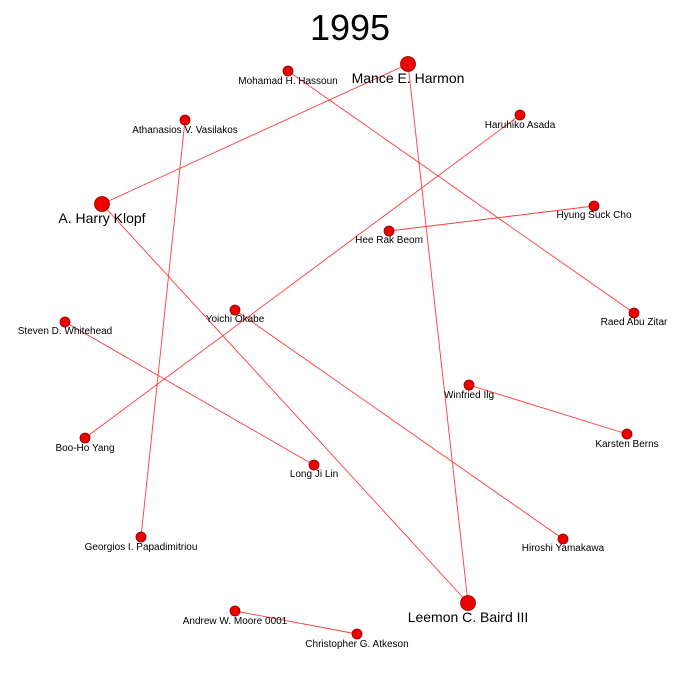  Describe the element at coordinates (288, 71) in the screenshot. I see `node-hassoun` at that location.